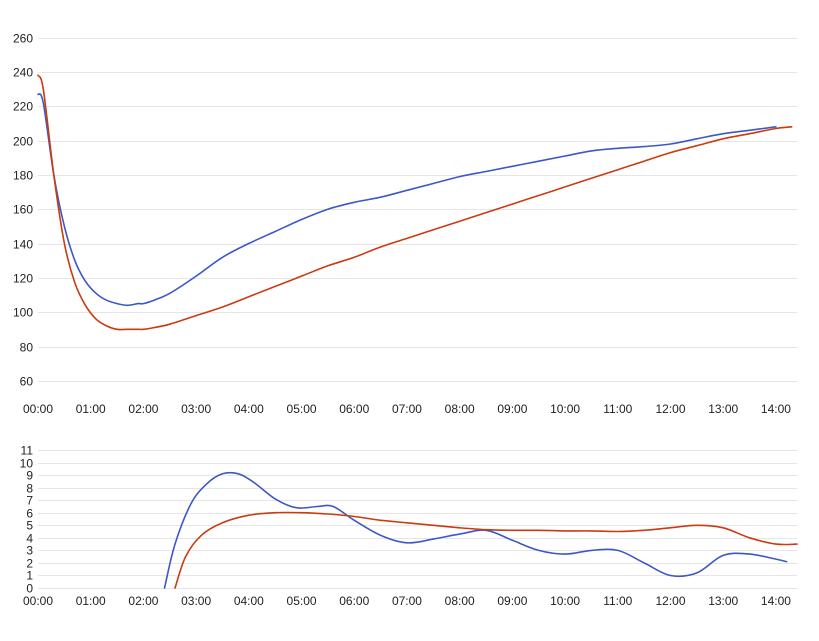 This screenshot has height=641, width=819. Describe the element at coordinates (565, 409) in the screenshot. I see `top-x-tick-label: 10:00` at that location.